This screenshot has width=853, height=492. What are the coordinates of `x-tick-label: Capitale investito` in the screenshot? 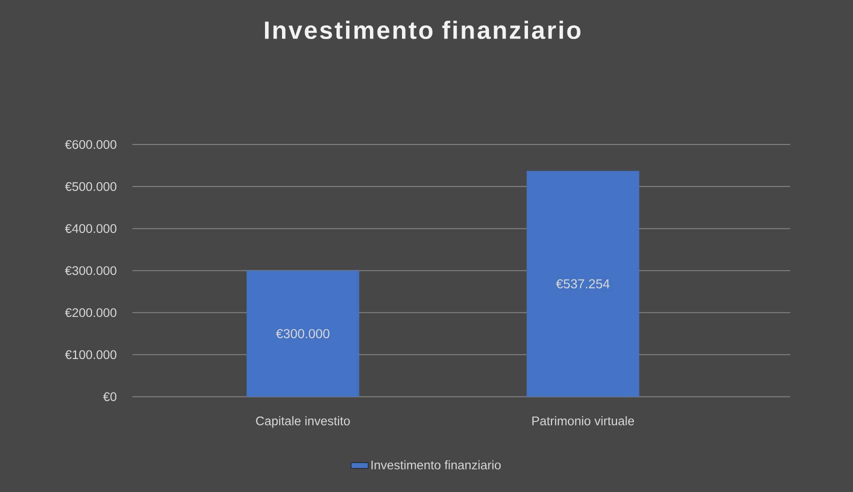 It's located at (303, 422).